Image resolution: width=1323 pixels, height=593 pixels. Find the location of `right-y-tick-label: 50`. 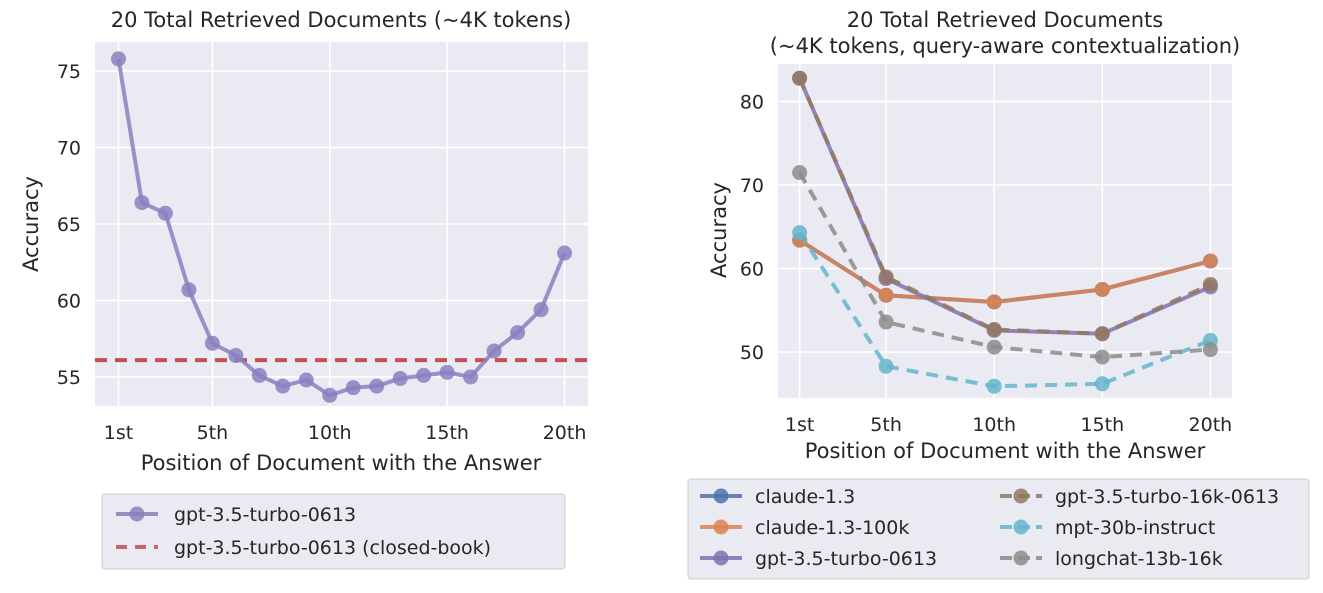

right-y-tick-label: 50 is located at coordinates (752, 353).